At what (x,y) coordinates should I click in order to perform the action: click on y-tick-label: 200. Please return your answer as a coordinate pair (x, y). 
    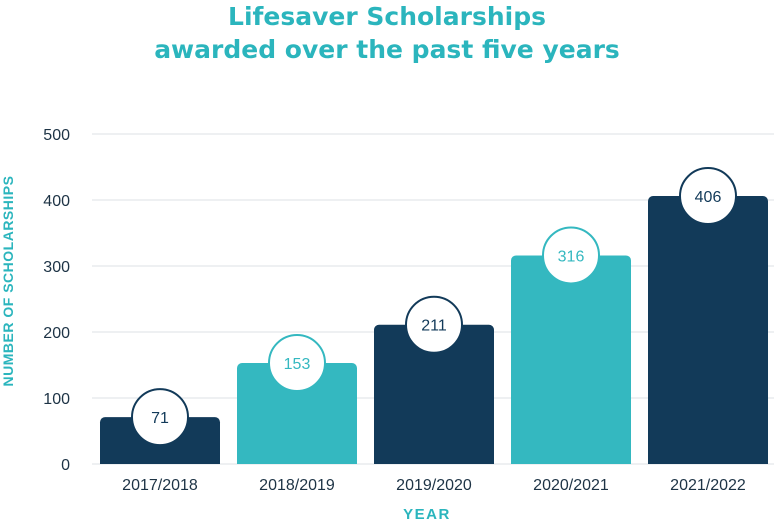
    Looking at the image, I should click on (56, 333).